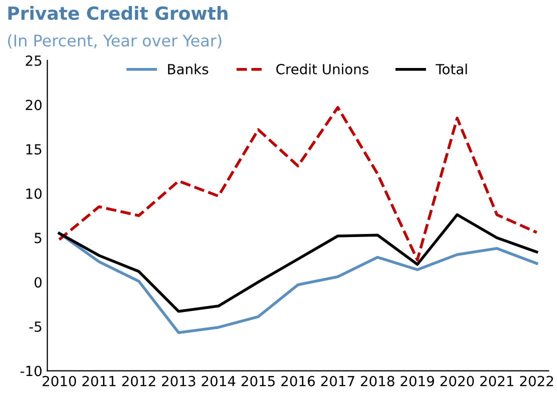 This screenshot has width=557, height=403. What do you see at coordinates (139, 381) in the screenshot?
I see `x-tick-label: 2012` at bounding box center [139, 381].